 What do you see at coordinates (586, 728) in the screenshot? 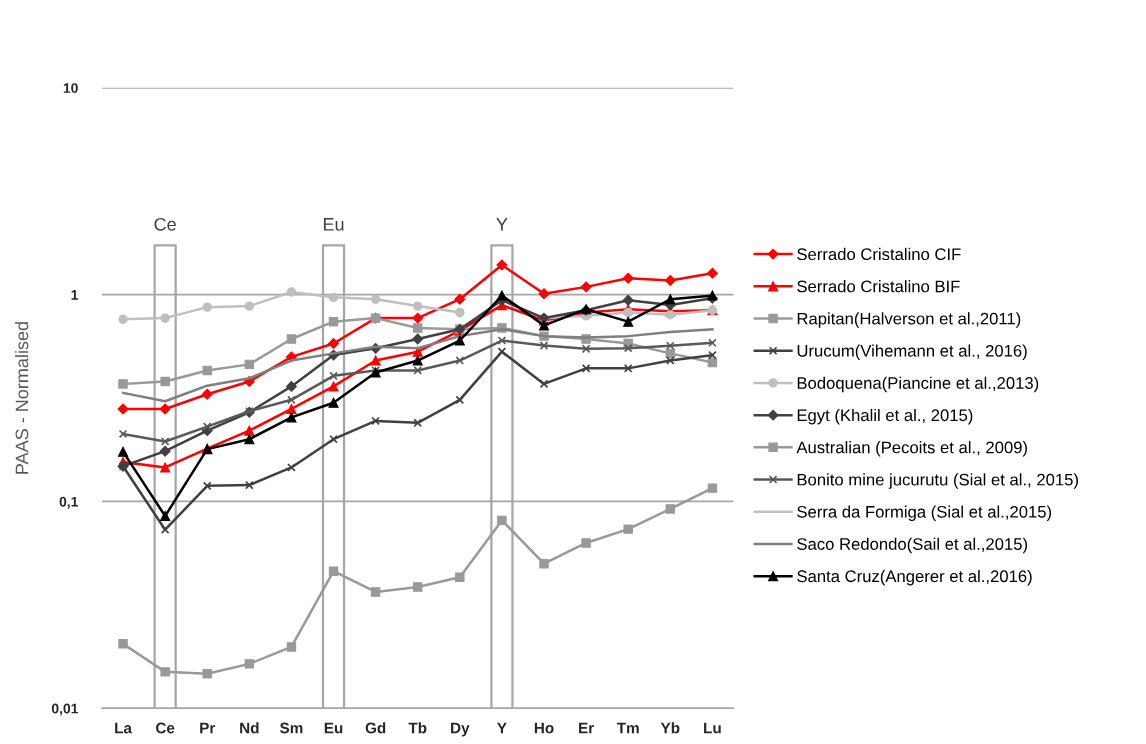
I see `x-tick-label: Er` at bounding box center [586, 728].